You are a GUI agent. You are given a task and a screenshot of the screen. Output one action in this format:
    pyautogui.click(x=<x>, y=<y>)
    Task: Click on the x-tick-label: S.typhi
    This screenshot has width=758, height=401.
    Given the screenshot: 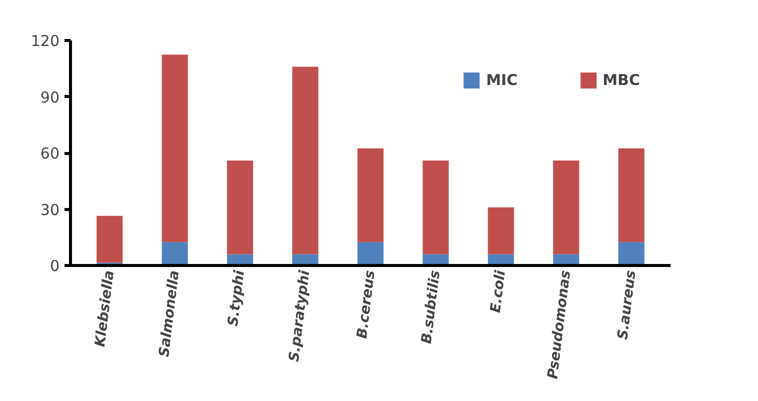 What is the action you would take?
    pyautogui.click(x=236, y=298)
    